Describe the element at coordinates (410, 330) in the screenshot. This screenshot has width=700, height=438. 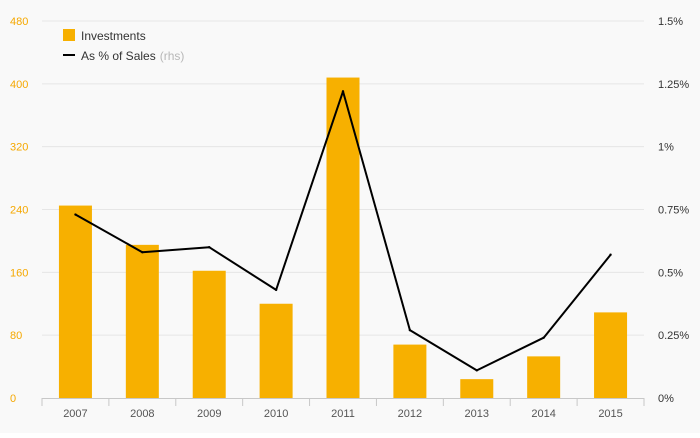
I see `point-sales-pct-2012` at that location.